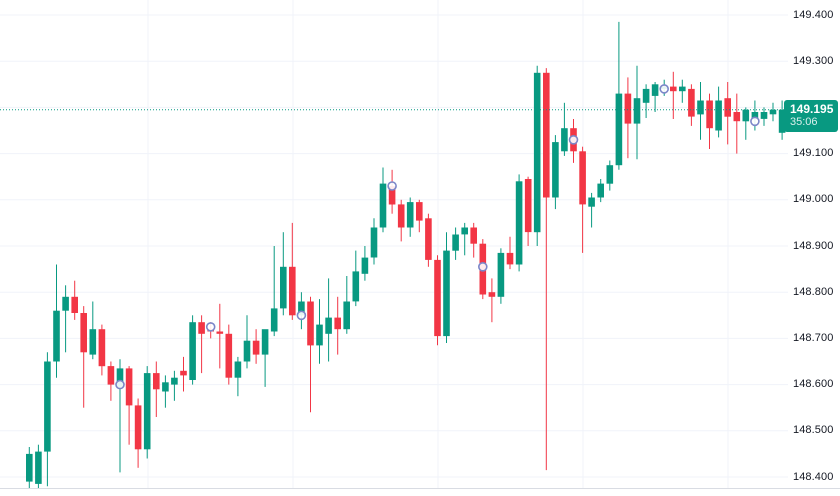  I want to click on time-axis, so click(420, 492).